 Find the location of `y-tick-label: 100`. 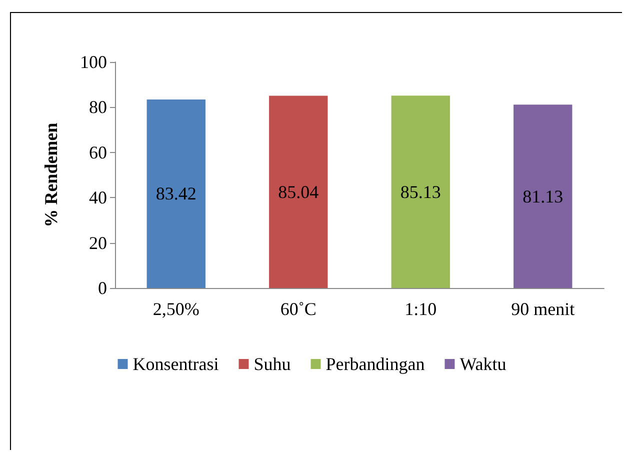

y-tick-label: 100 is located at coordinates (93, 62).